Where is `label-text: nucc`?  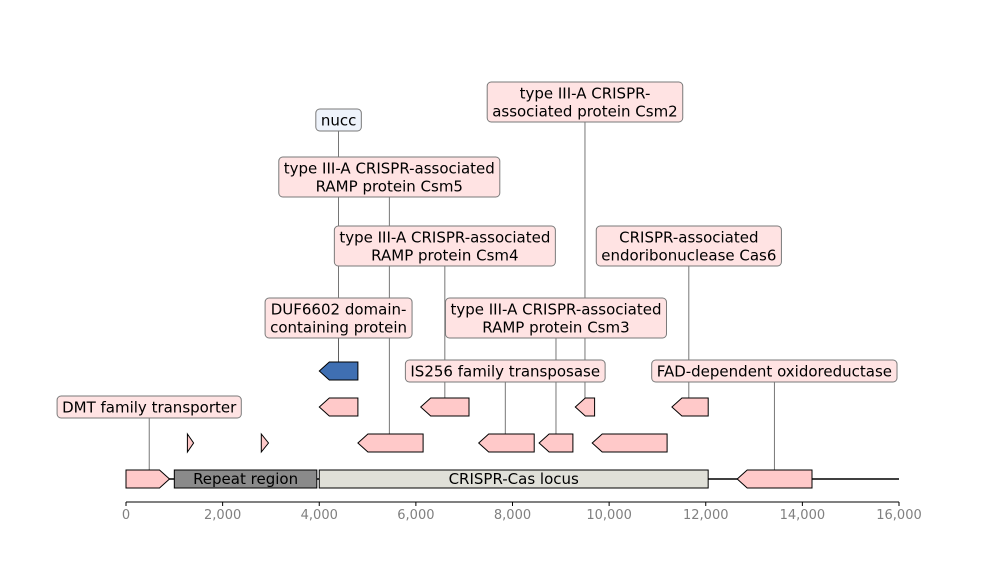 label-text: nucc is located at coordinates (339, 120).